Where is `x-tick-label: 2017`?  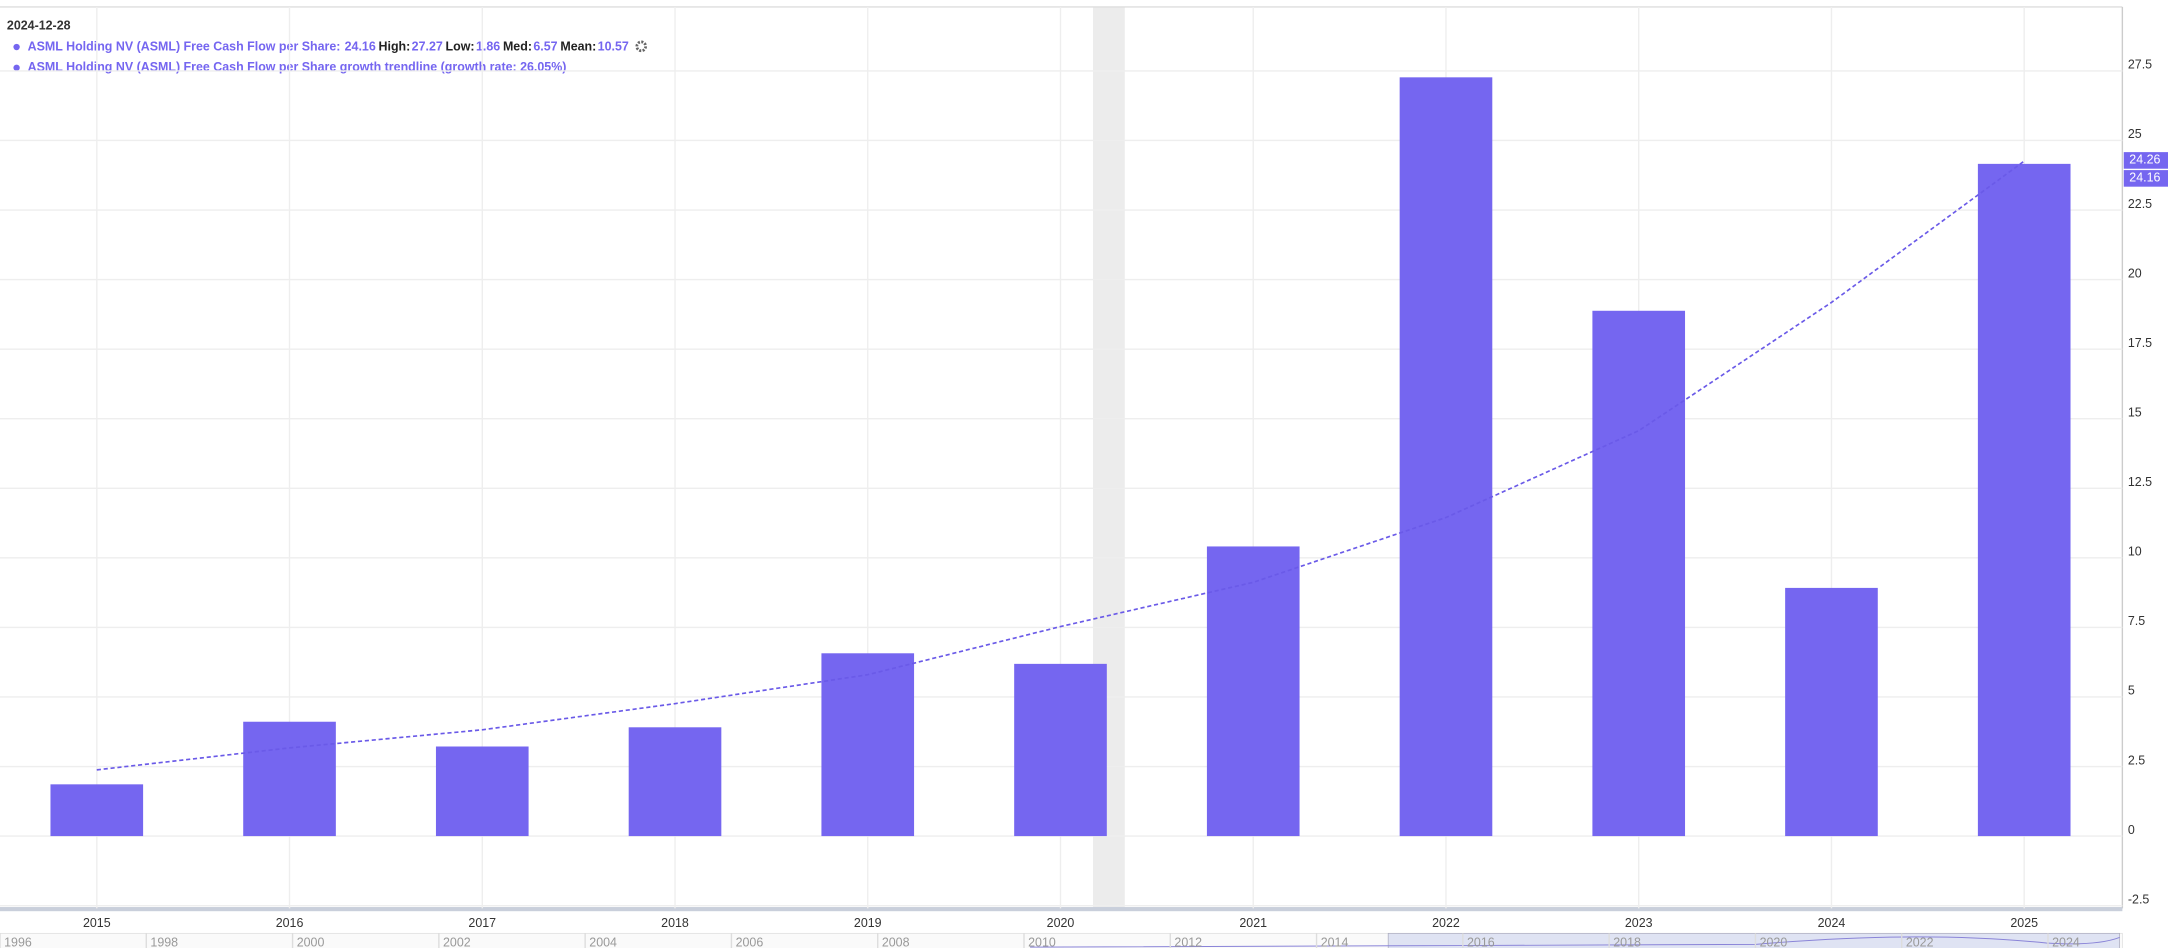 x-tick-label: 2017 is located at coordinates (482, 923).